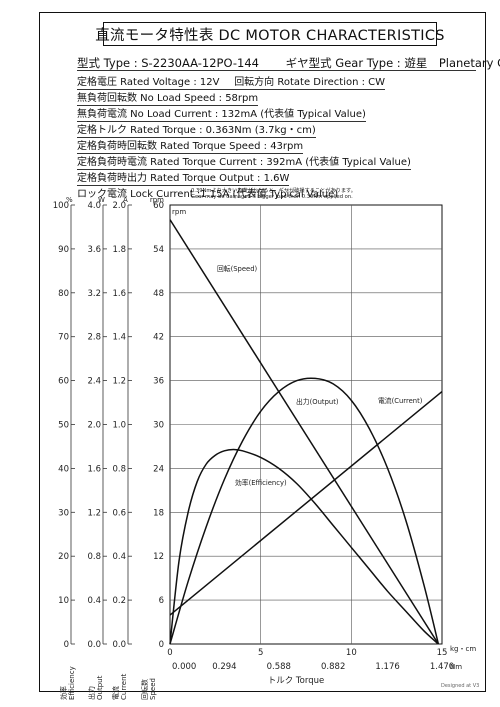 The image size is (500, 707). Describe the element at coordinates (119, 338) in the screenshot. I see `current-axis-tick-label: 1.4` at that location.